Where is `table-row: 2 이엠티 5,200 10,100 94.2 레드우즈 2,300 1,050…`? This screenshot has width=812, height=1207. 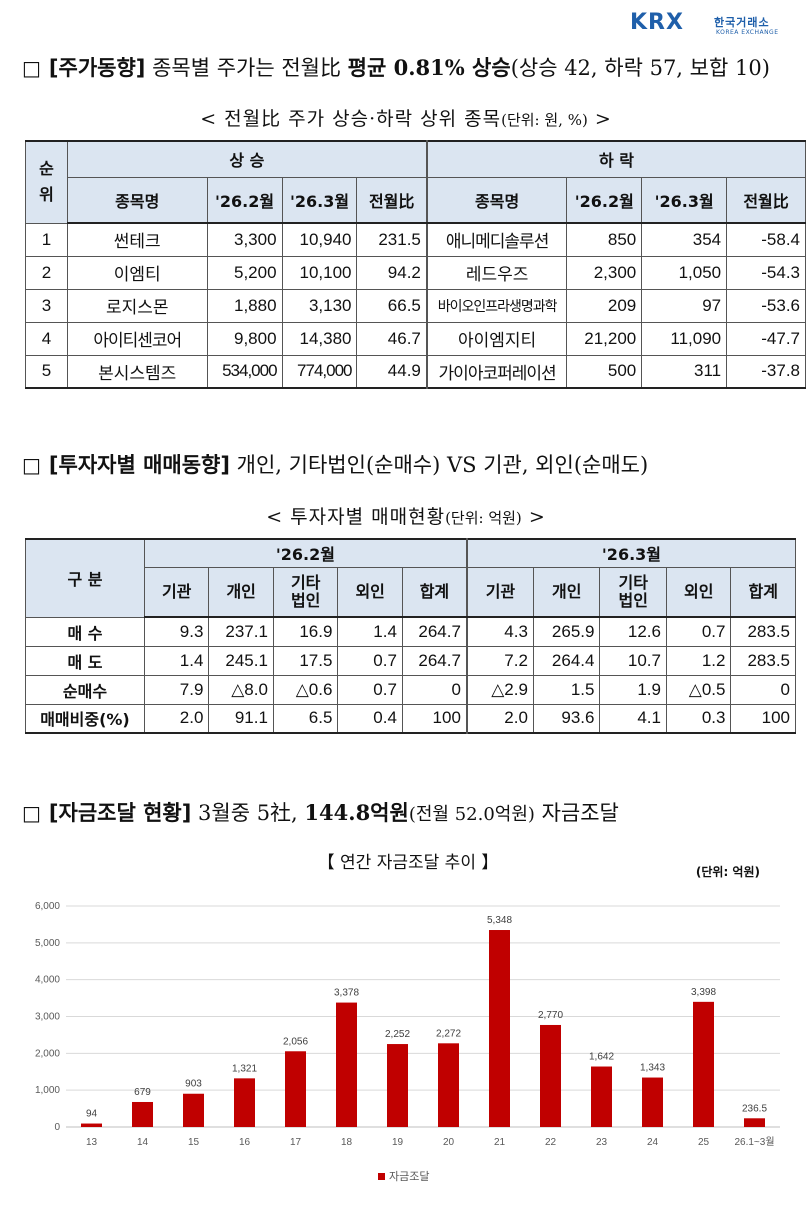 table-row: 2 이엠티 5,200 10,100 94.2 레드우즈 2,300 1,050… is located at coordinates (415, 272).